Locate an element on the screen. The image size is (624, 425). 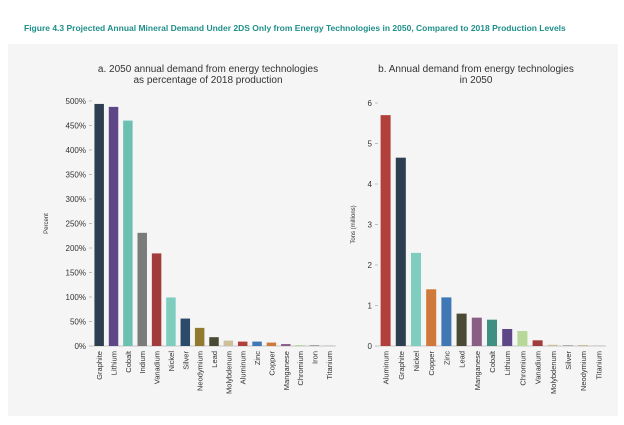
chart-title: in 2050 is located at coordinates (476, 80).